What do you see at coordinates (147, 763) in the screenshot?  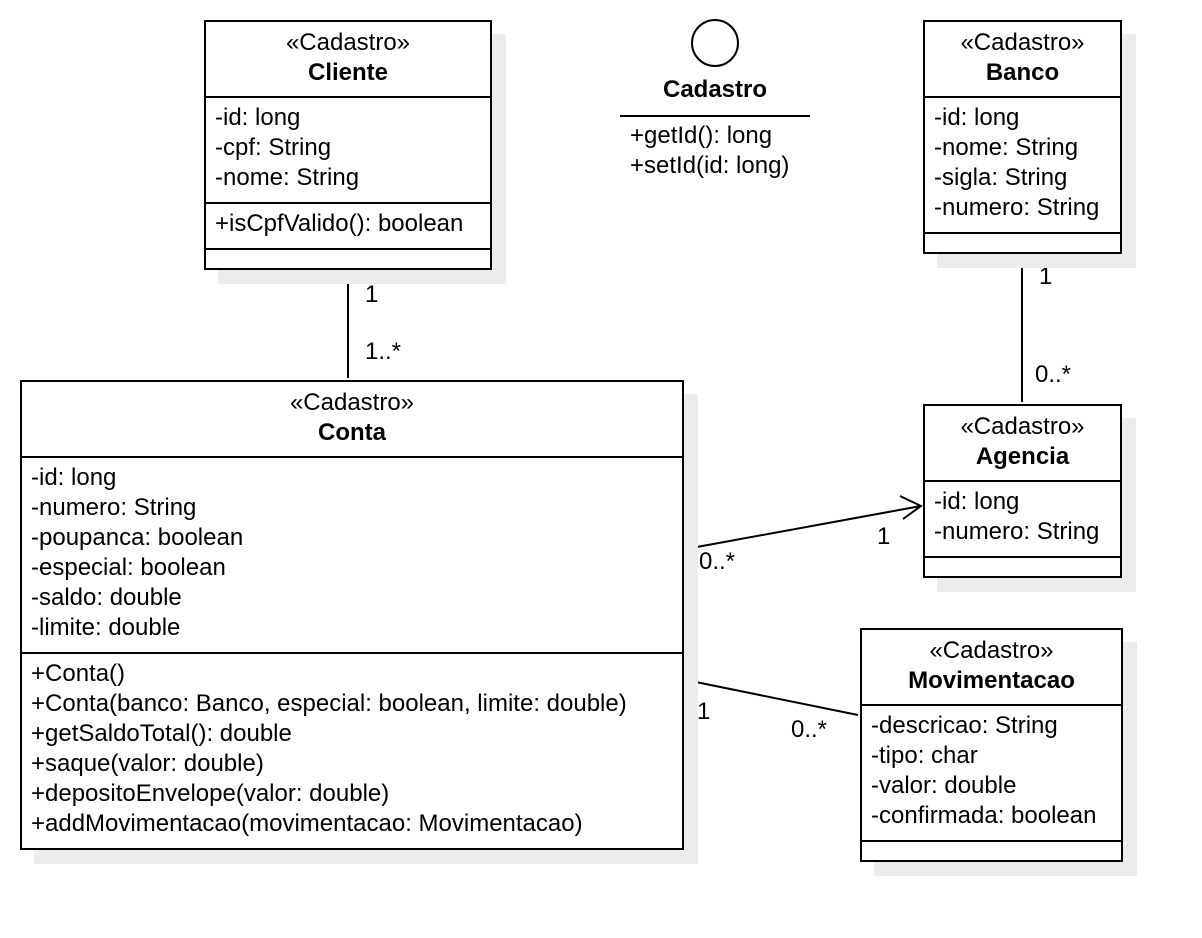 I see `method: +saque(valor: double)` at bounding box center [147, 763].